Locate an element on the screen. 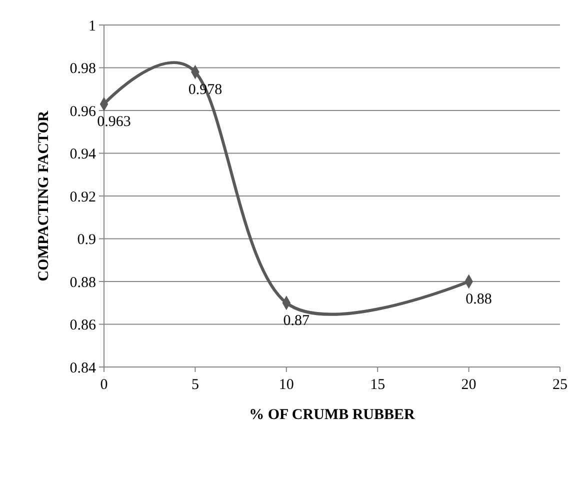 The image size is (579, 479). x-tick-label: 15 is located at coordinates (378, 385).